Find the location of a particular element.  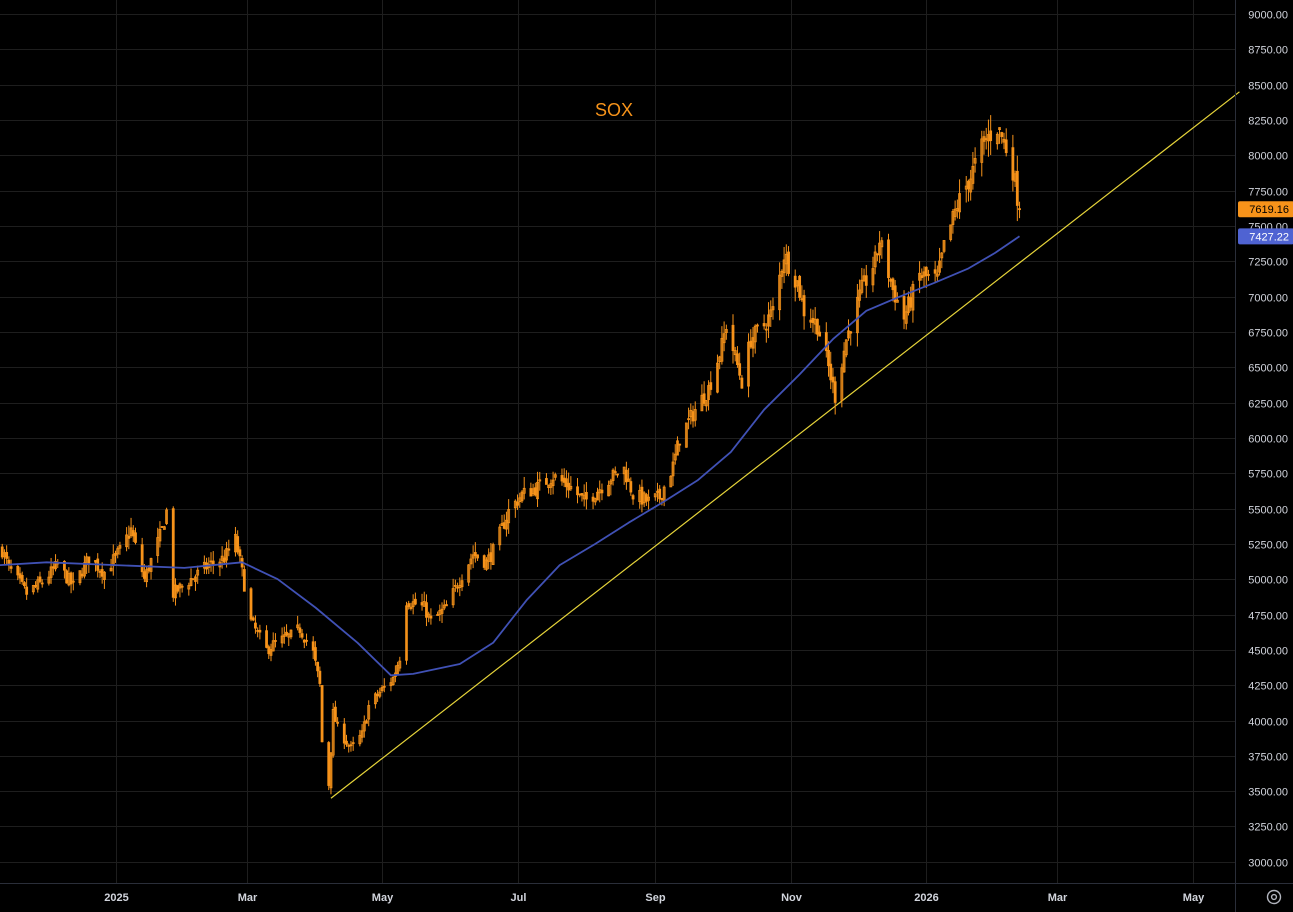

y-tick-label: 7000.00 is located at coordinates (1268, 299).